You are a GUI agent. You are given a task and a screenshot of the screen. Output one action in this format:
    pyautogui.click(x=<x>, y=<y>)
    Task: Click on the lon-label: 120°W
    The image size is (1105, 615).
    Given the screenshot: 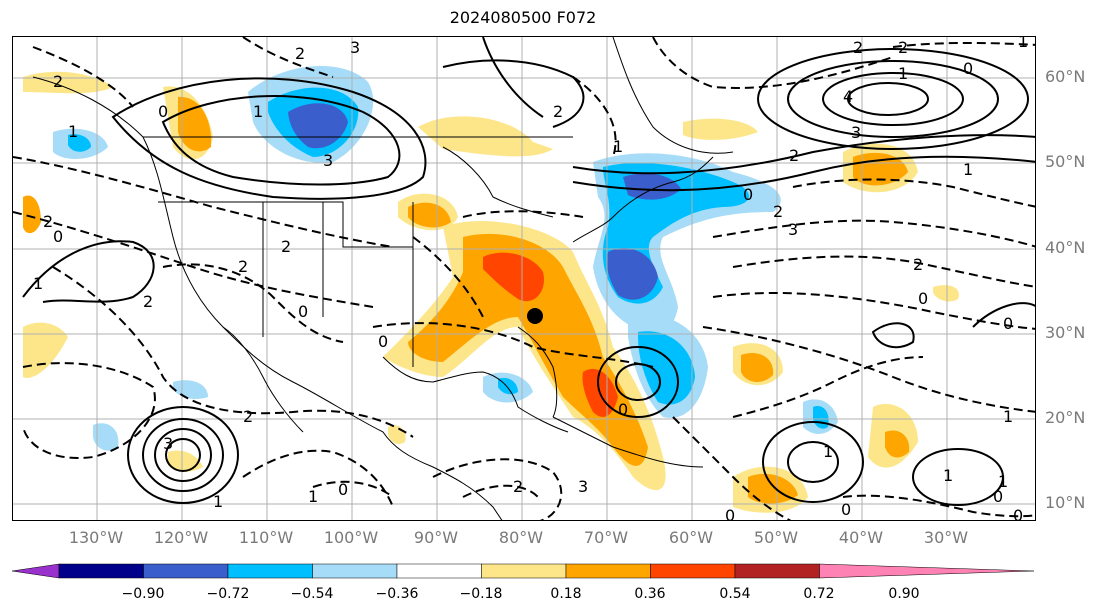 What is the action you would take?
    pyautogui.click(x=181, y=537)
    